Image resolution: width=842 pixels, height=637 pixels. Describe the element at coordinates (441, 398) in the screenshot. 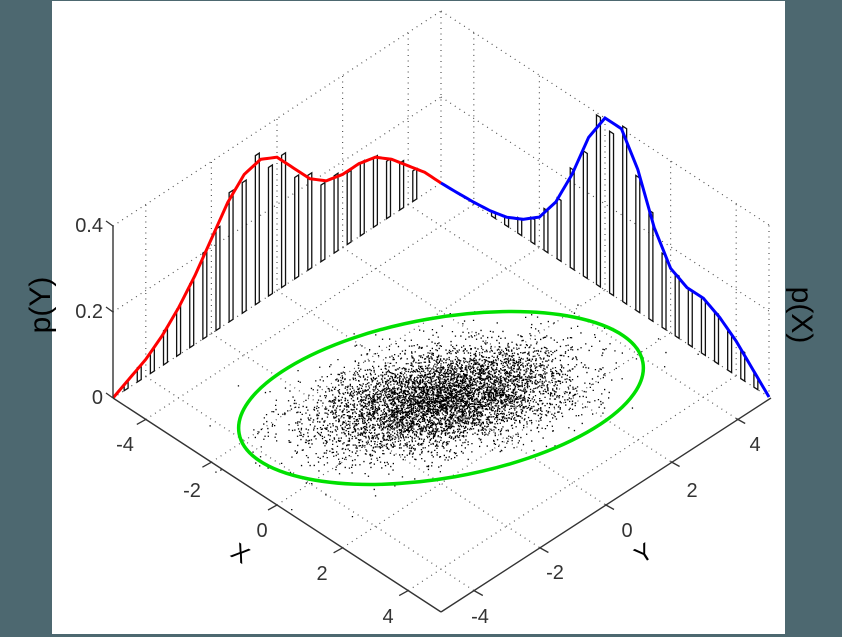

I see `confidence-ellipse` at that location.